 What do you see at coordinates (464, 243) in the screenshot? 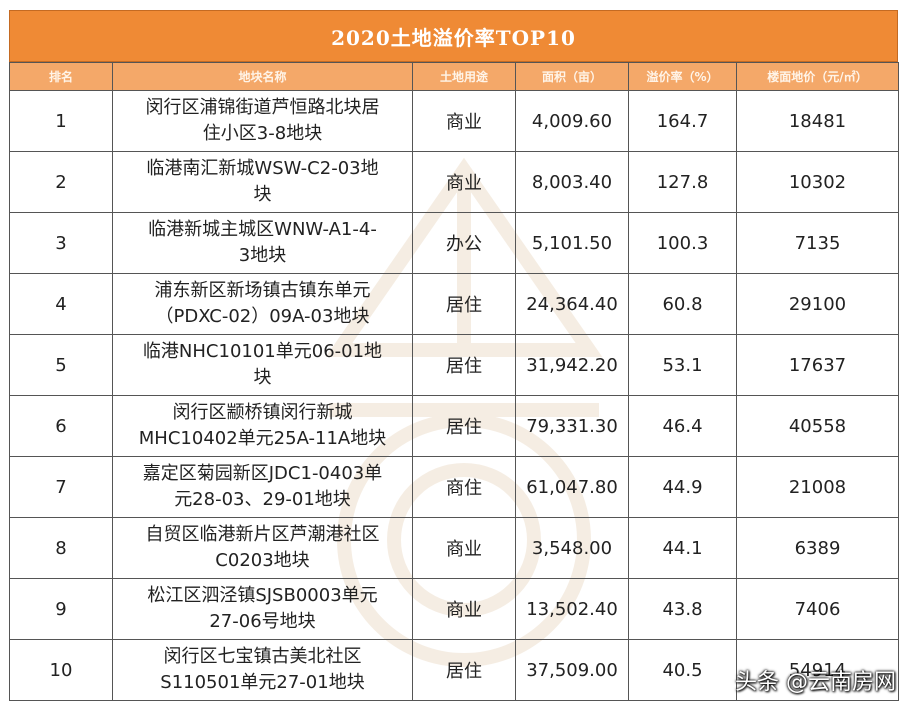
I see `use-cell: 办公` at bounding box center [464, 243].